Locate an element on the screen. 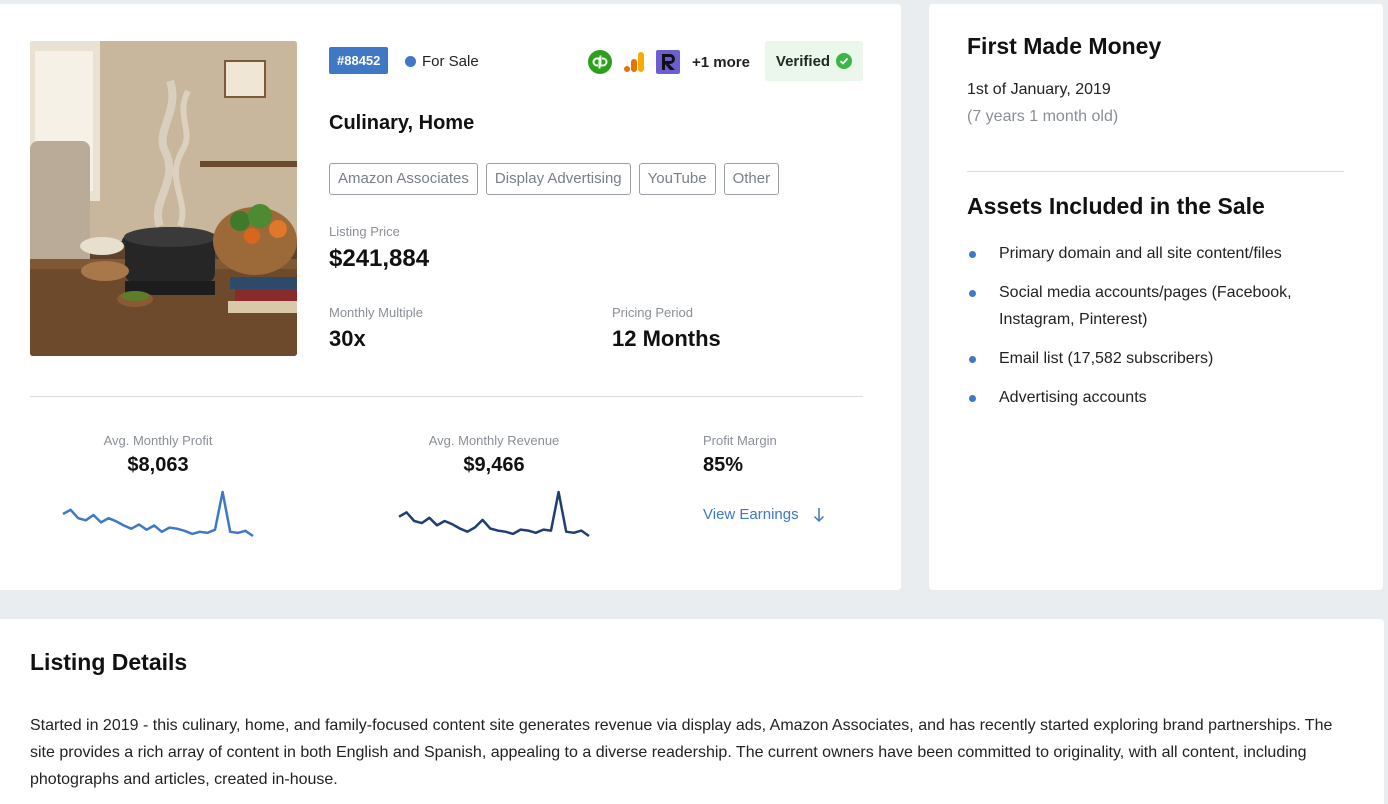 This screenshot has width=1388, height=804. first-made-money-title: First Made Money is located at coordinates (1064, 46).